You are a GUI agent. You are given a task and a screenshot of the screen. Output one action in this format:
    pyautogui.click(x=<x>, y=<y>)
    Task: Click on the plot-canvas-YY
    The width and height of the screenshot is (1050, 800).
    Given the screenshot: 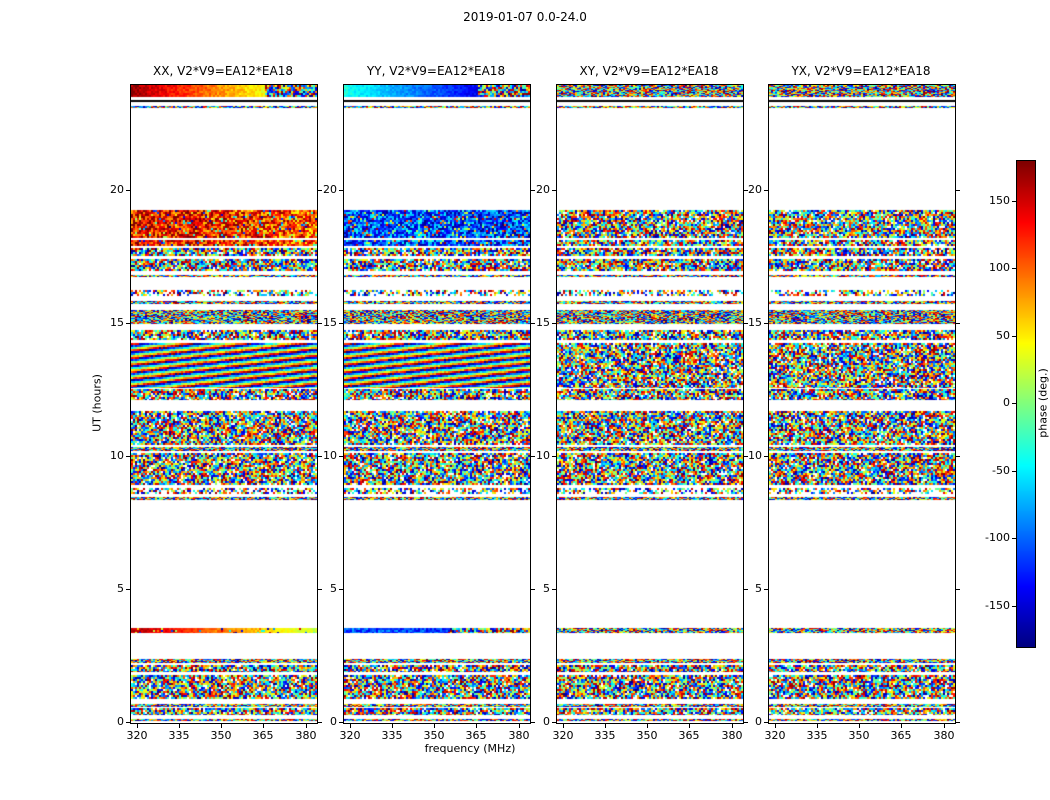 What is the action you would take?
    pyautogui.click(x=437, y=404)
    